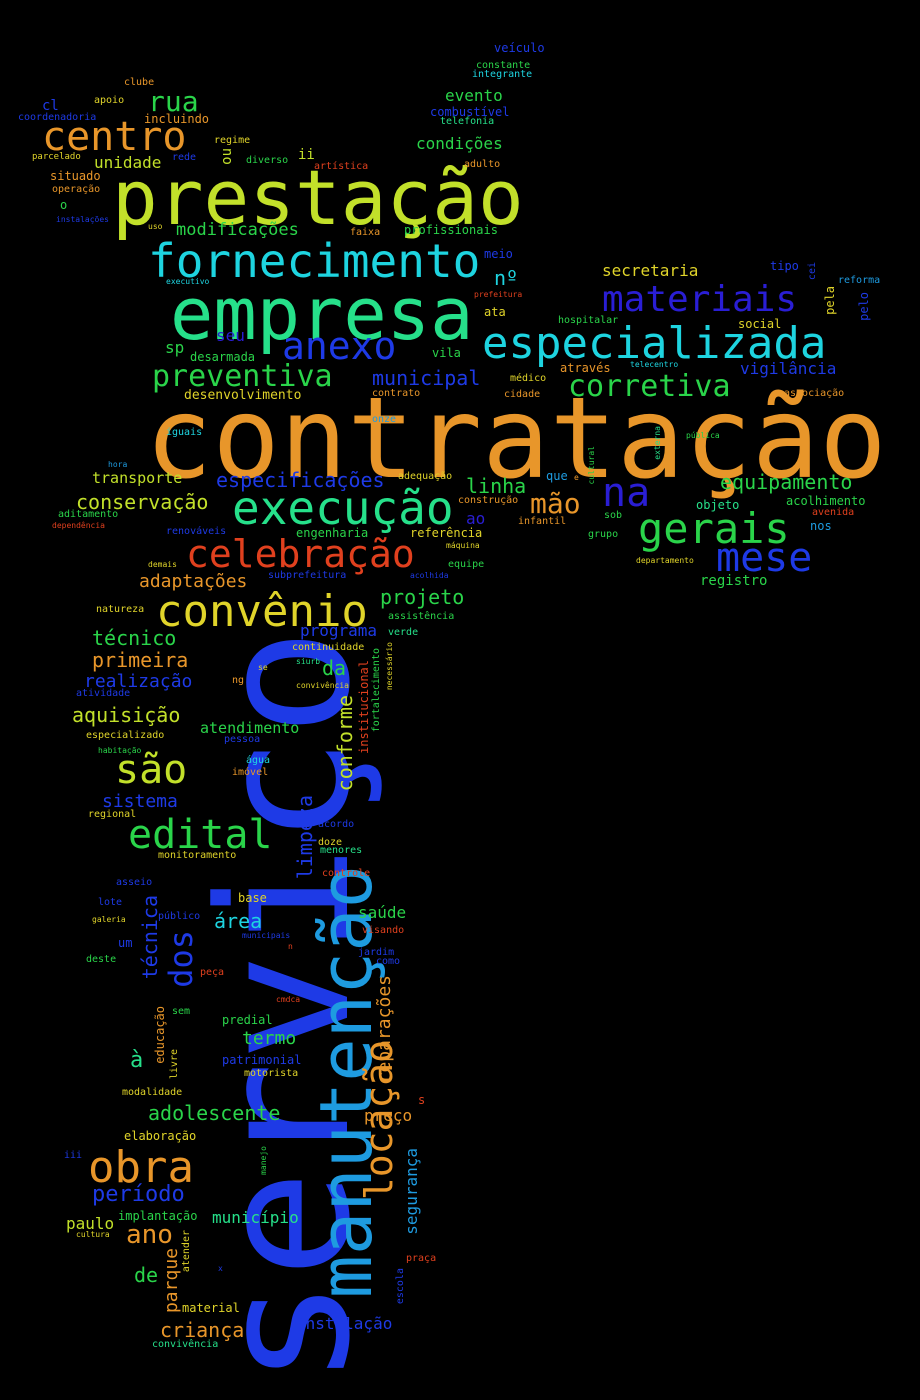 This screenshot has height=1400, width=920. What do you see at coordinates (128, 162) in the screenshot?
I see `word: unidade` at bounding box center [128, 162].